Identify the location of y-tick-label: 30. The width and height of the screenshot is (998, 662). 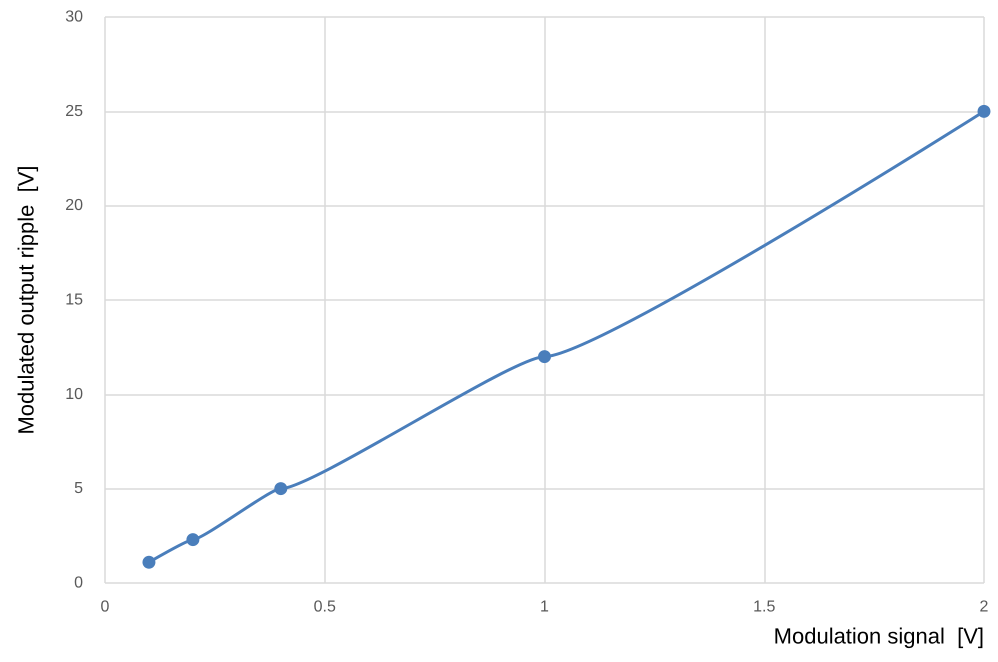
(74, 17).